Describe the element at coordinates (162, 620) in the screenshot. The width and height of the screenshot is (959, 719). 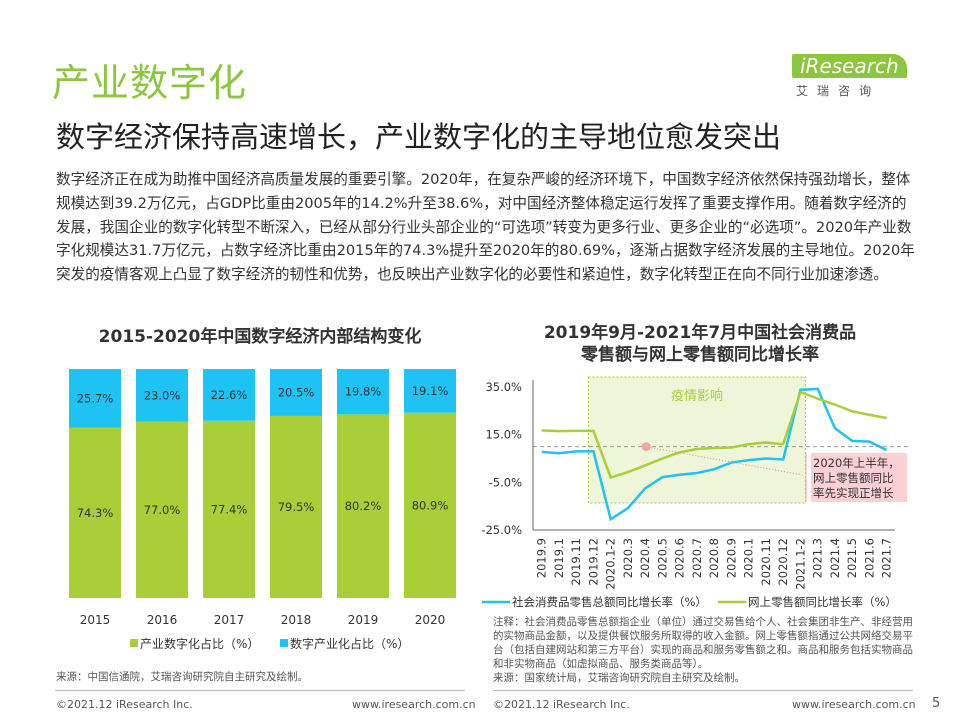
I see `x-tick-label: 2016` at that location.